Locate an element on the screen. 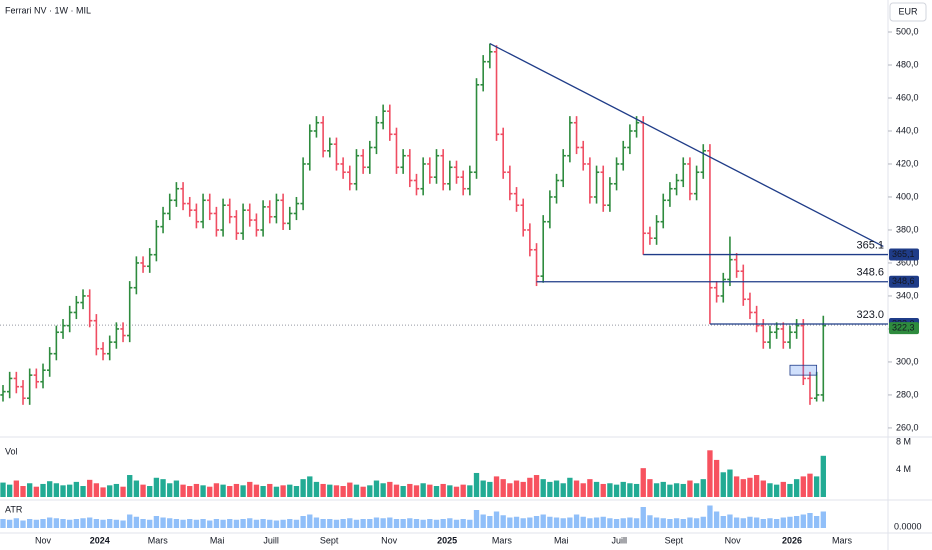 This screenshot has height=550, width=932. currency-box is located at coordinates (908, 12).